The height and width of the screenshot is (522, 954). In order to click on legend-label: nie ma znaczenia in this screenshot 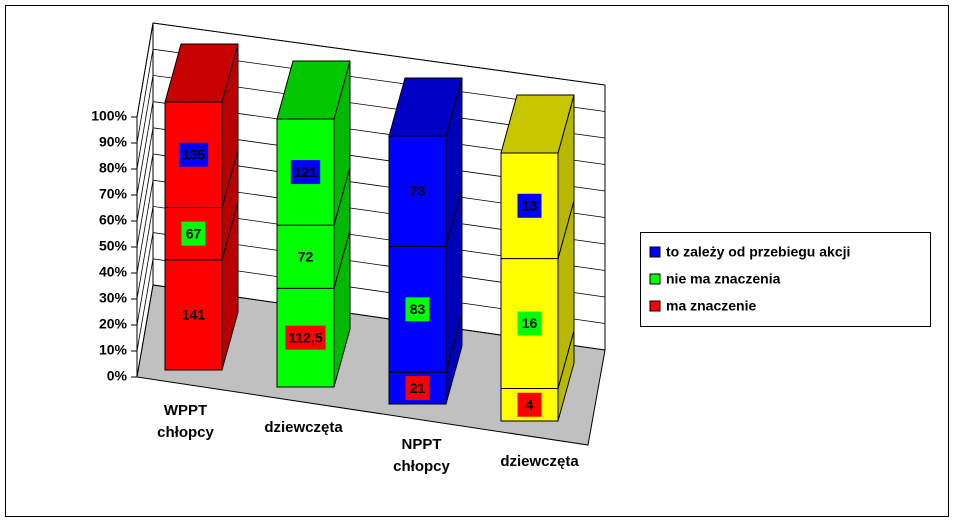, I will do `click(723, 279)`.